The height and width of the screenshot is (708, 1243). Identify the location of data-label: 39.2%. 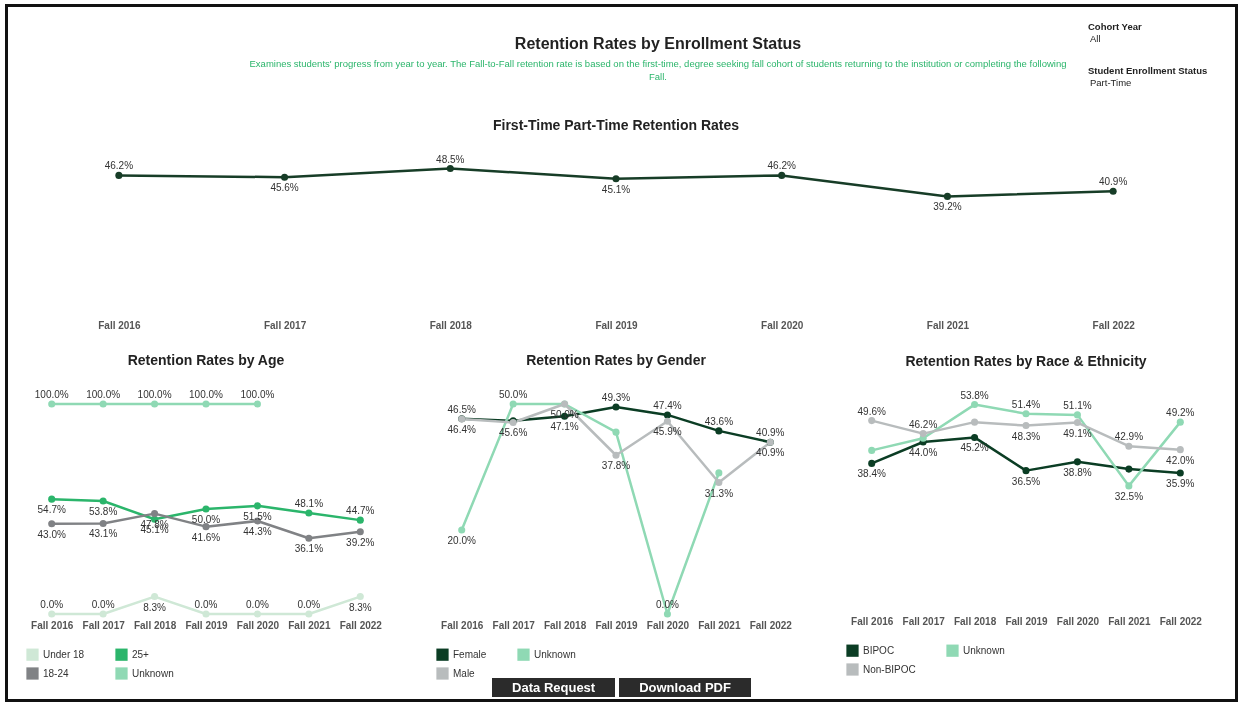
(947, 207).